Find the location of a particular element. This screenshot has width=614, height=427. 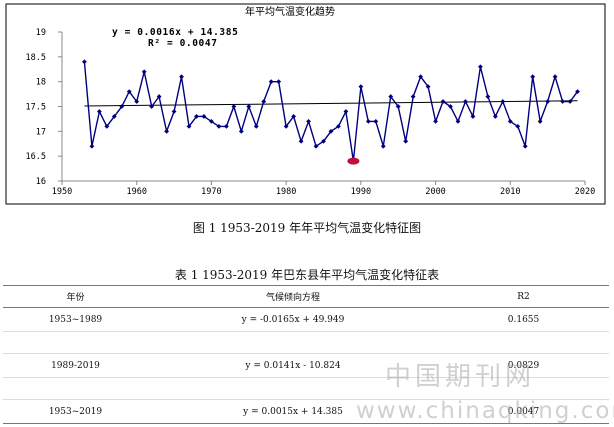

highlight-point is located at coordinates (353, 161).